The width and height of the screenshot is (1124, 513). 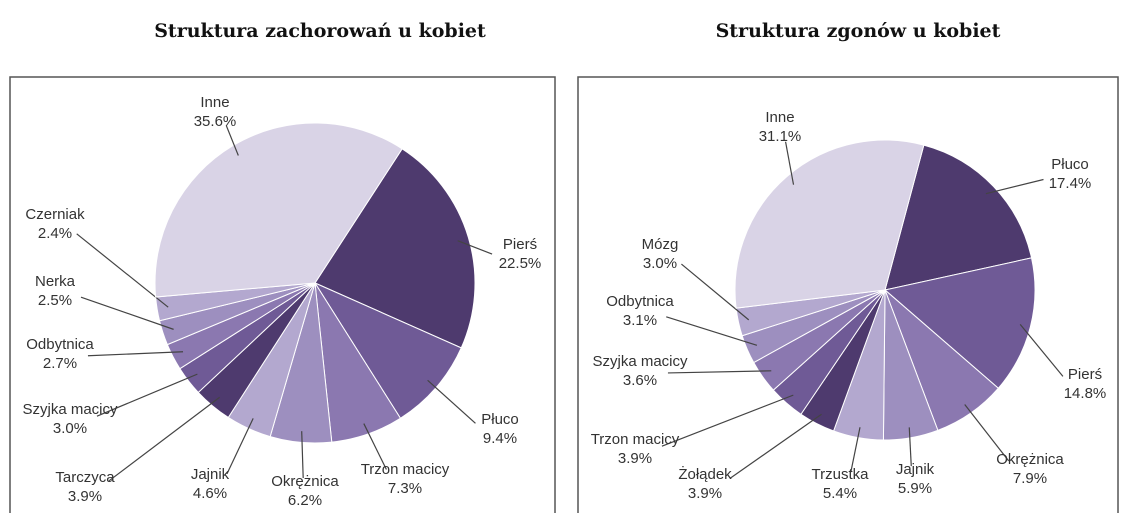 I want to click on slice-label: Czerniak, so click(x=55, y=214).